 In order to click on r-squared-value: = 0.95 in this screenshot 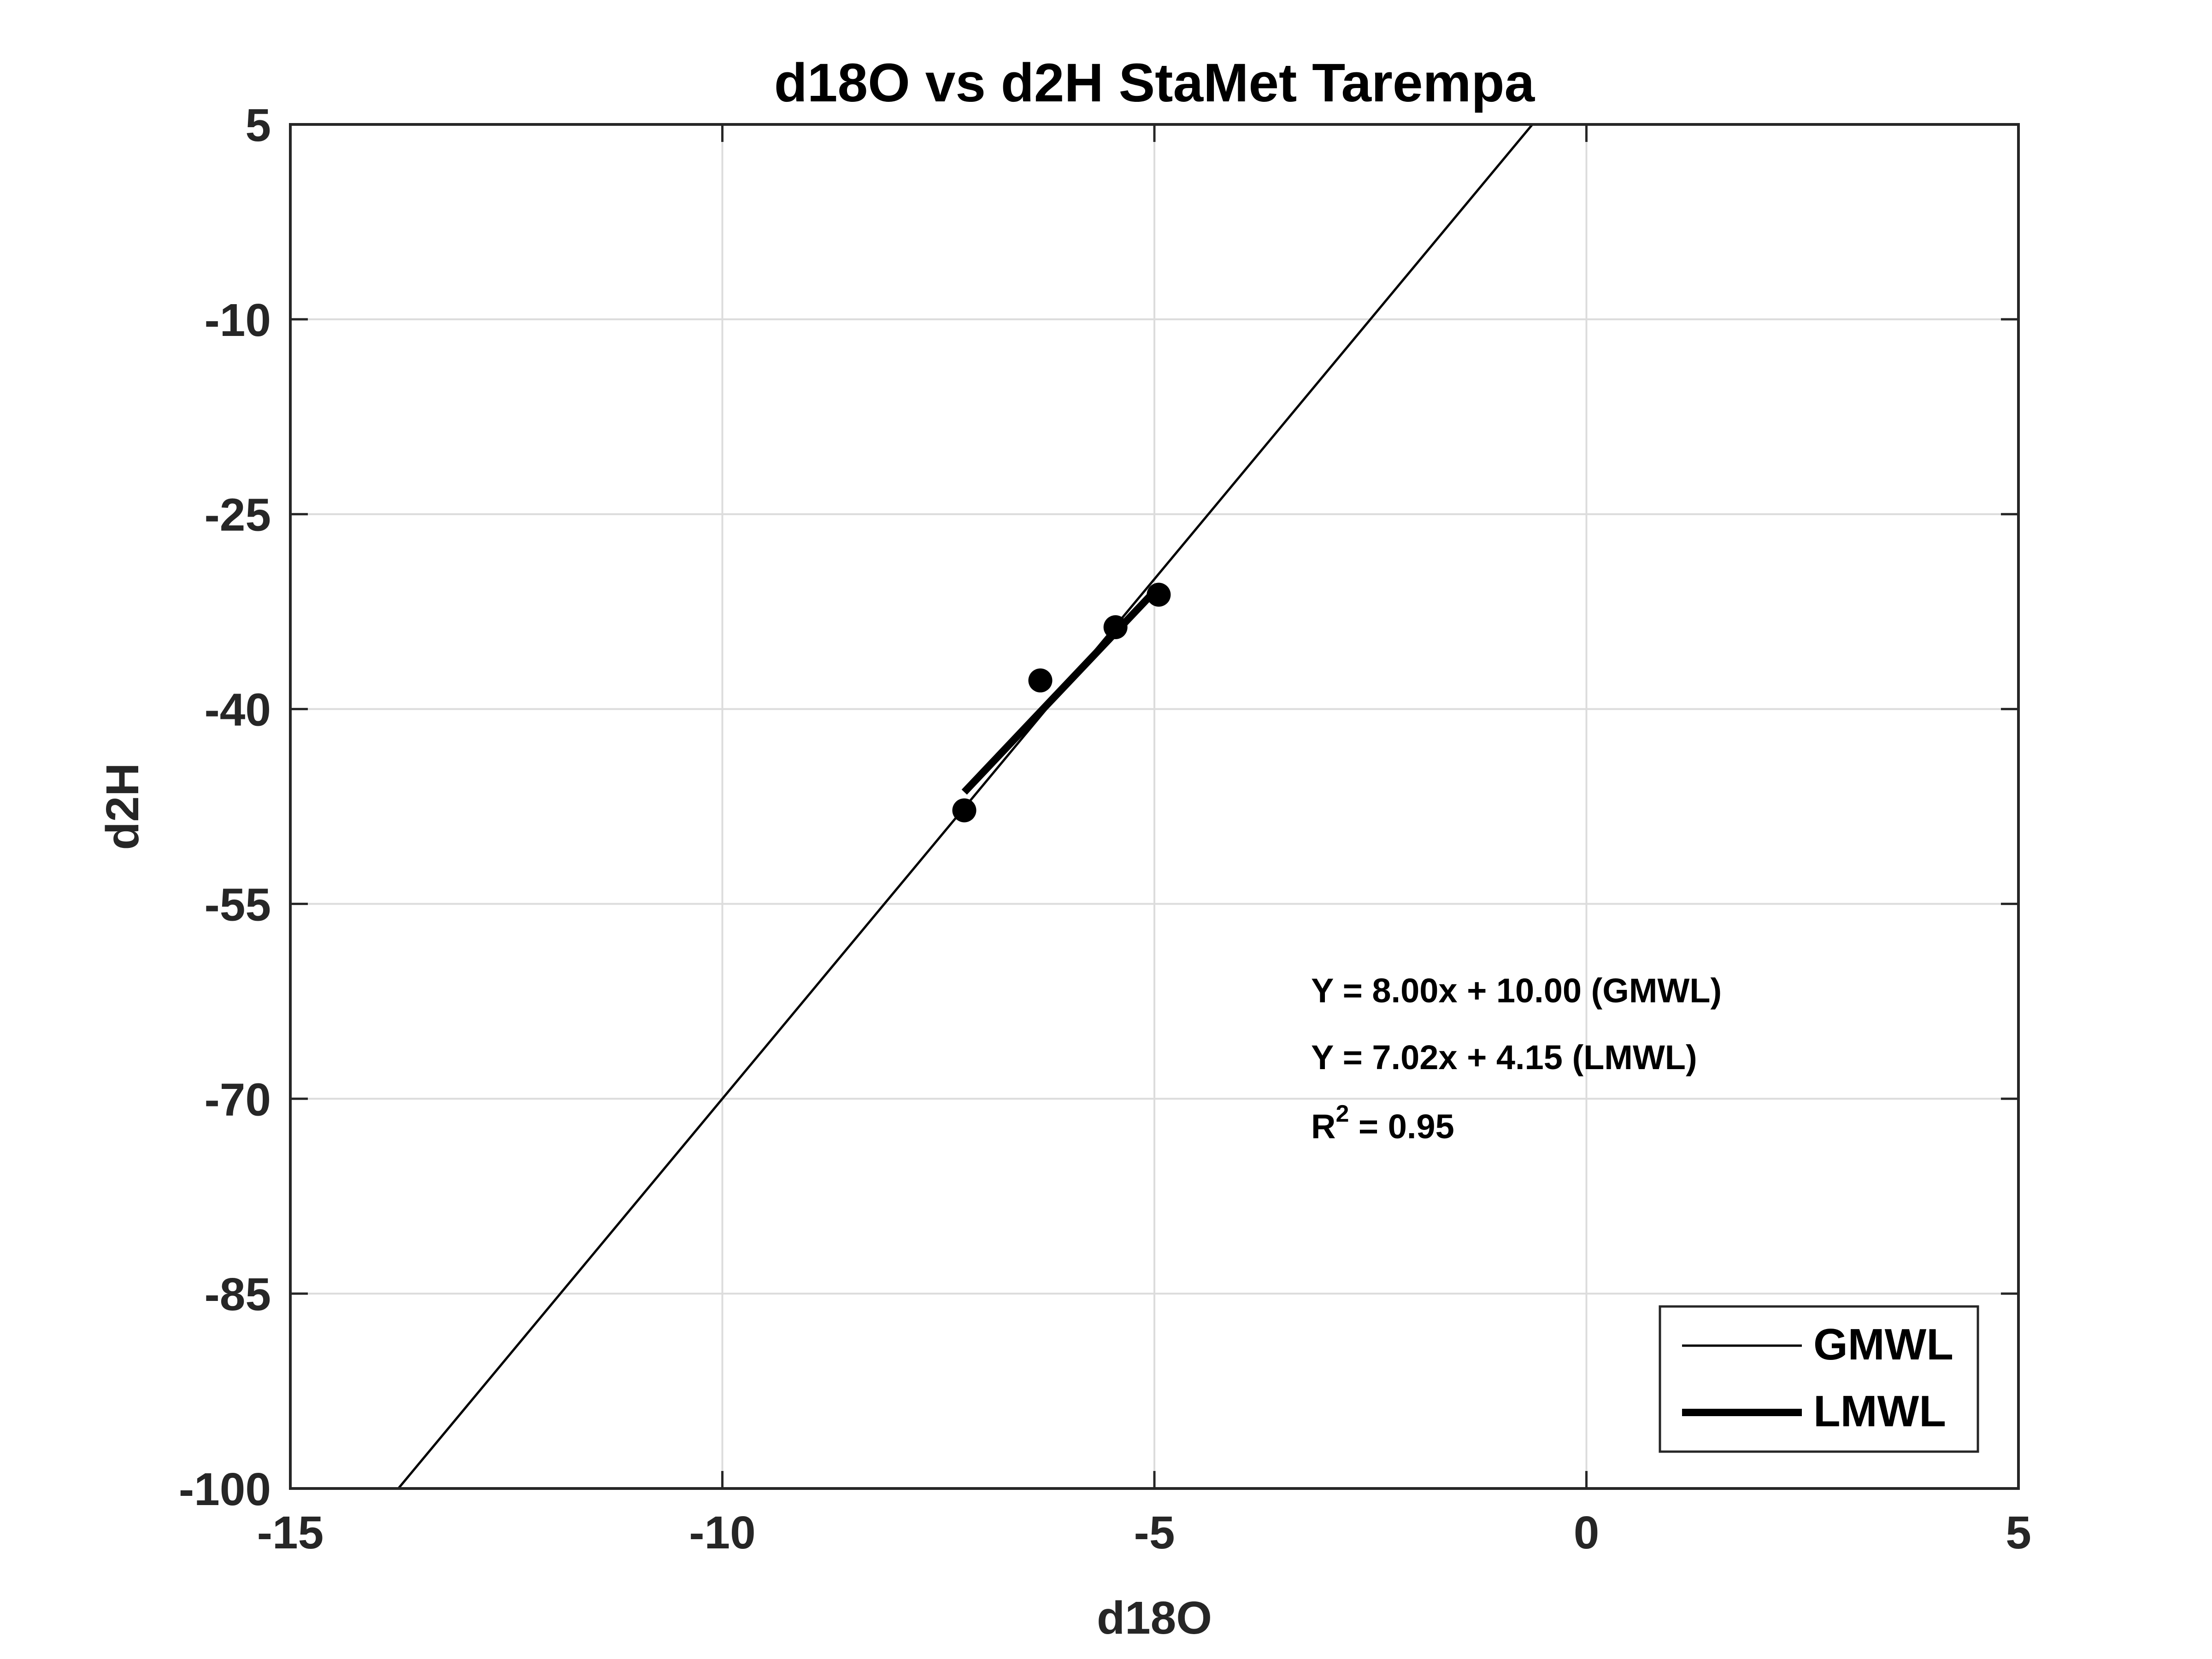, I will do `click(1401, 1126)`.